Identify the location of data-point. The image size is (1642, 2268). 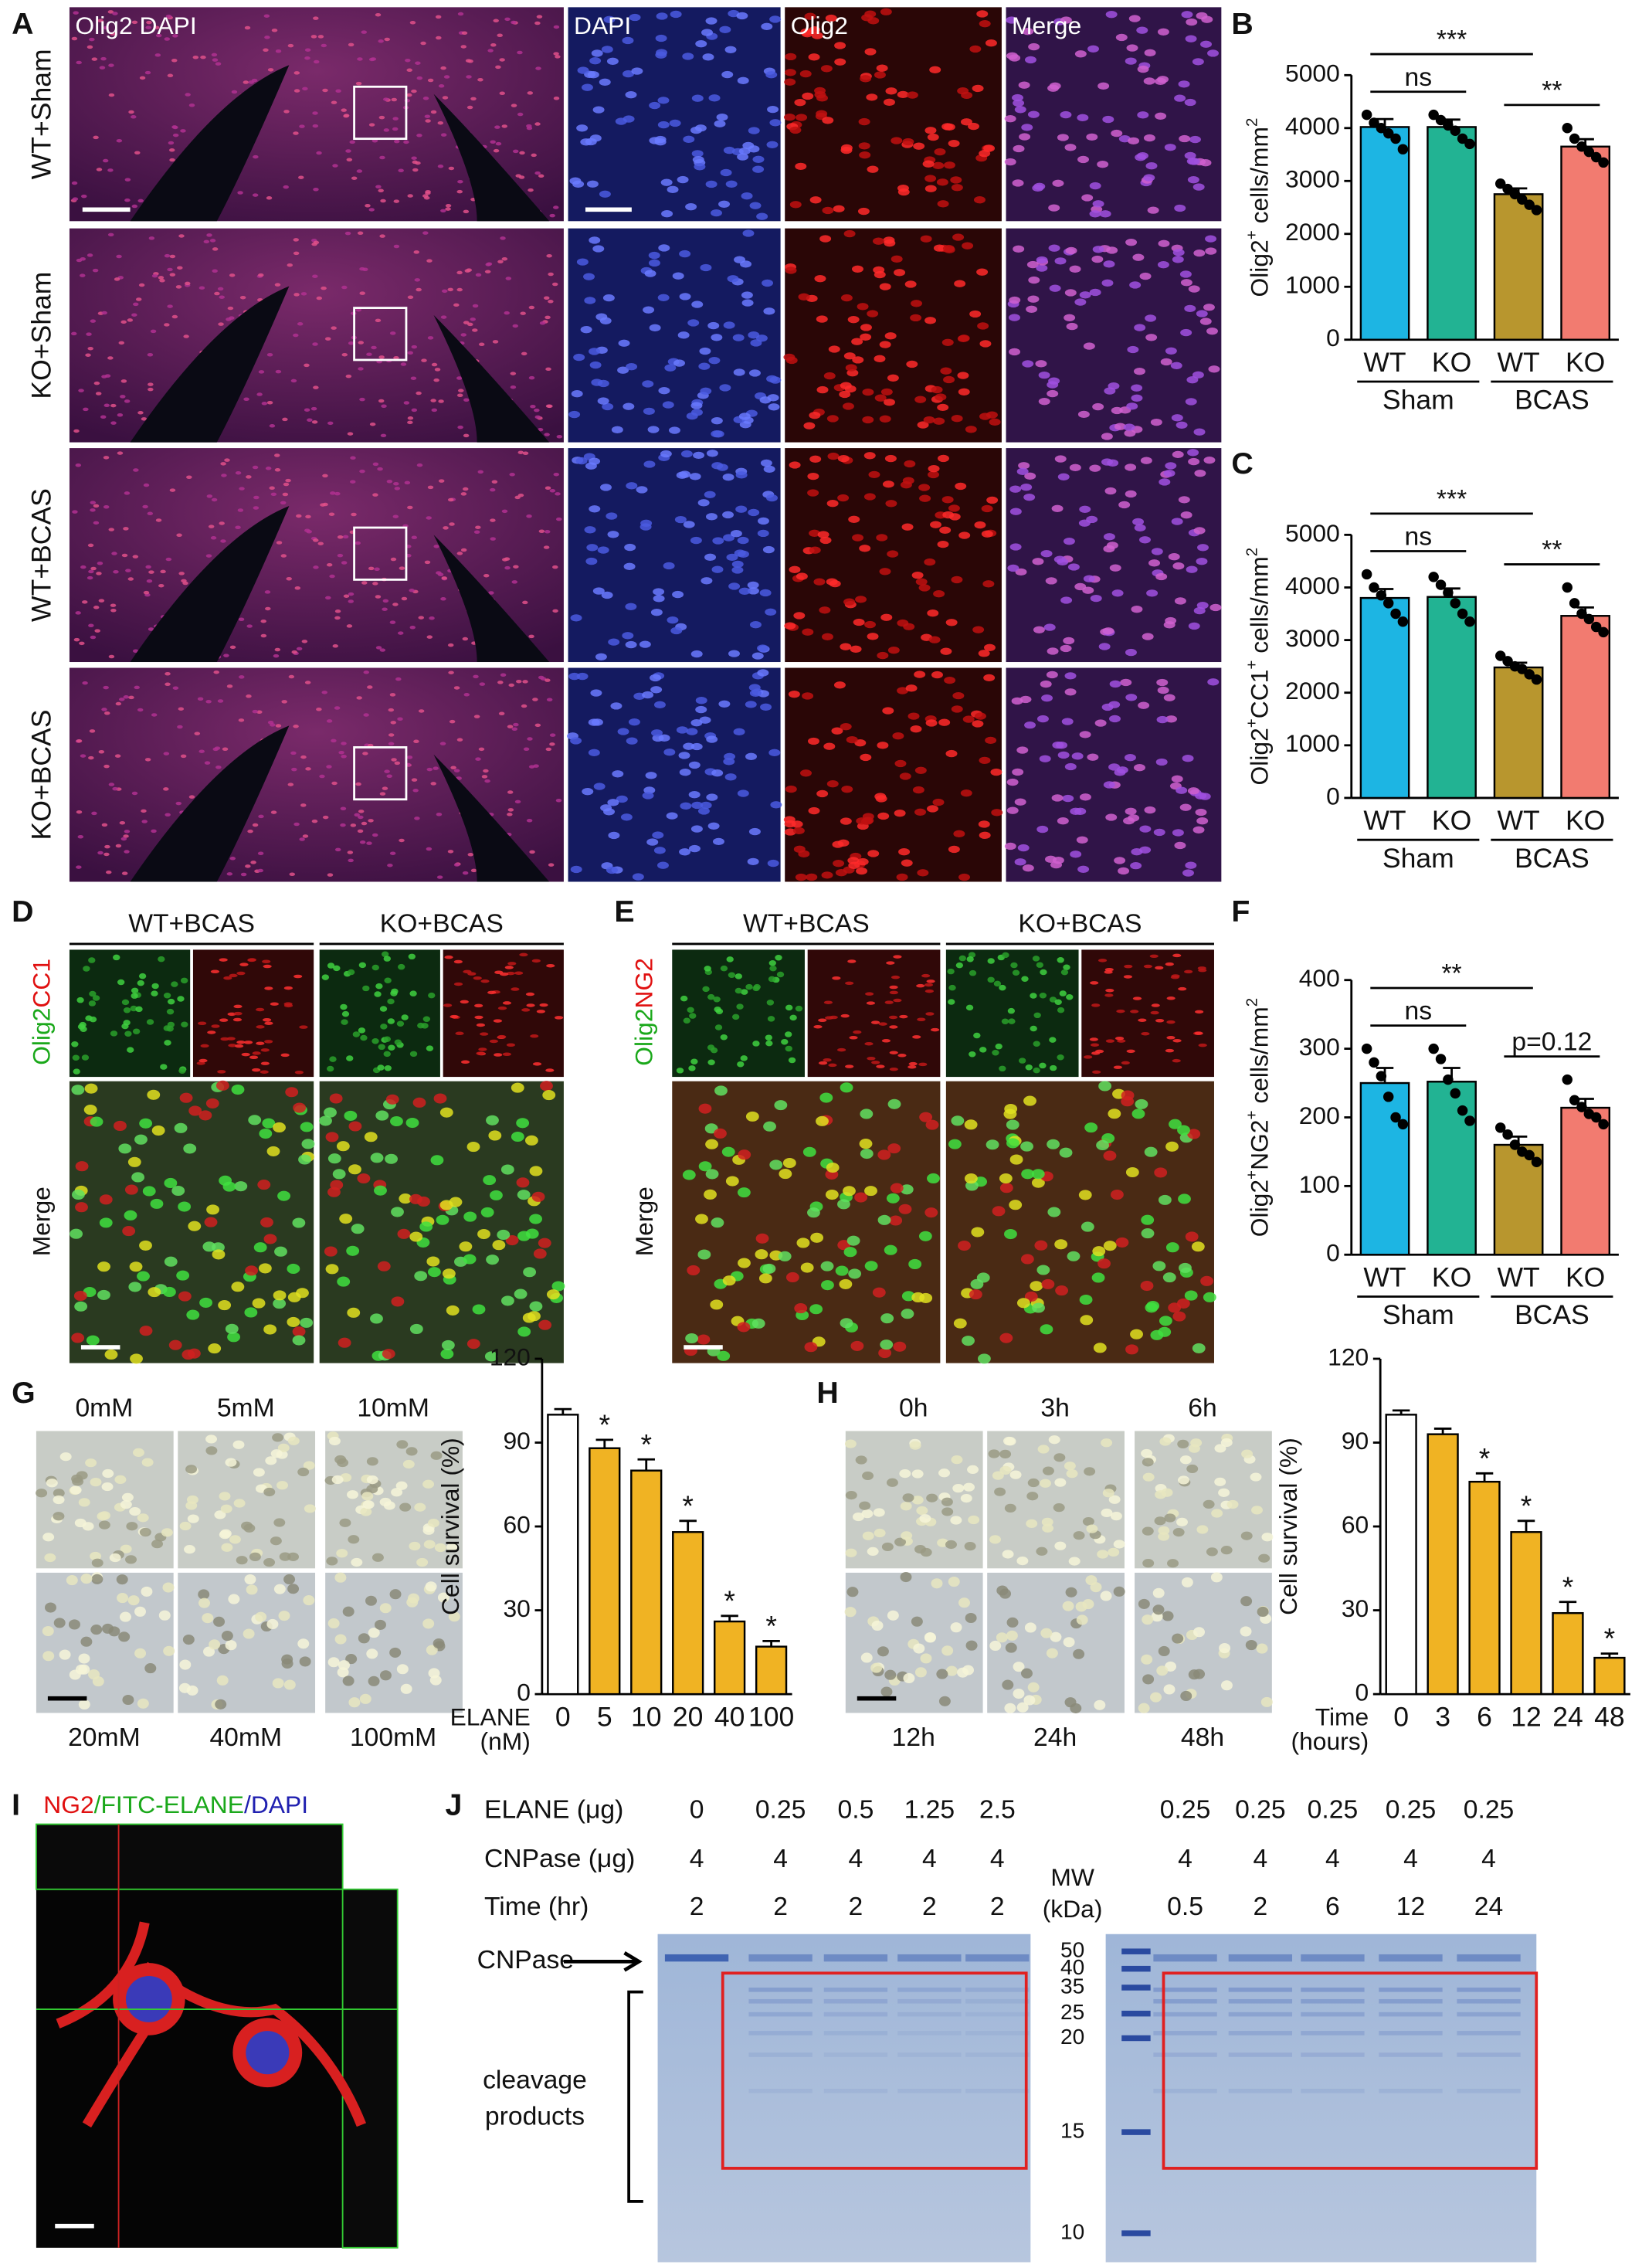
(1433, 115).